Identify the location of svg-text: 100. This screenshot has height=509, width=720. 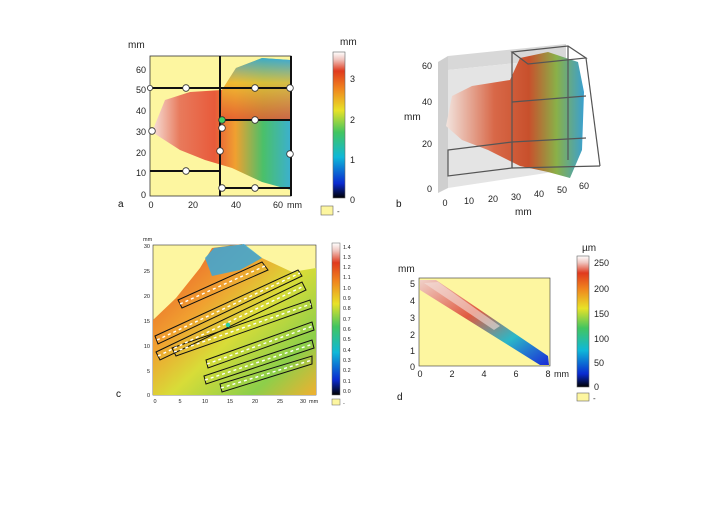
(601, 339).